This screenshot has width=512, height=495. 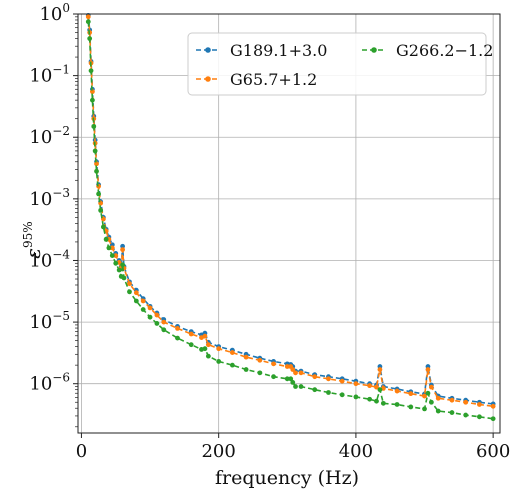 I want to click on y-axis-label-symbol: ε, so click(x=33, y=253).